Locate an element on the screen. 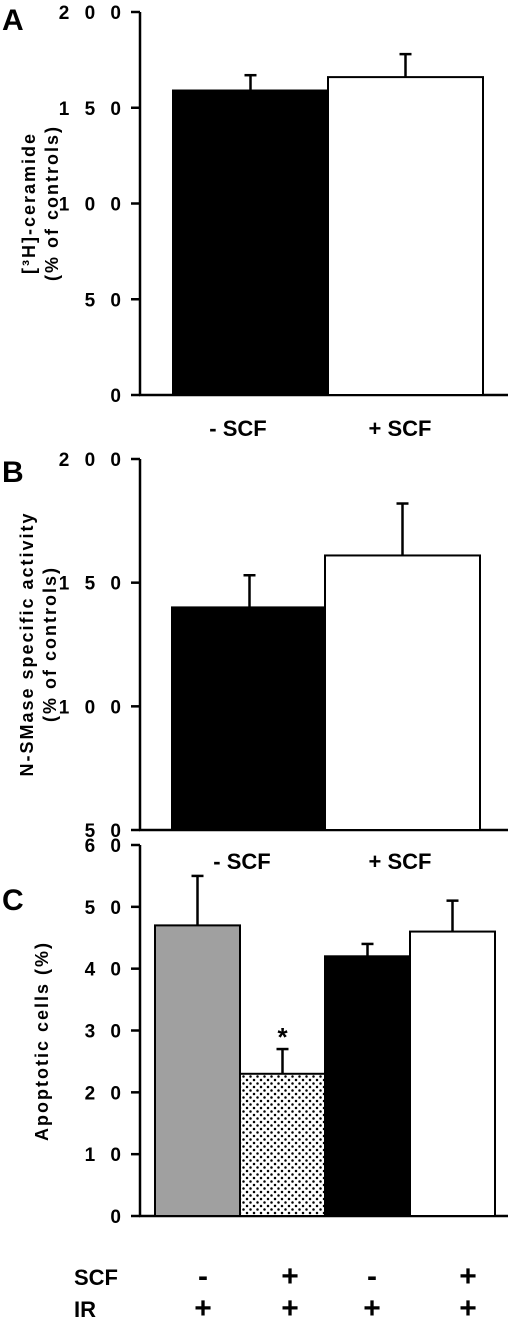 This screenshot has width=520, height=1324. condition-scf-1: - is located at coordinates (203, 1276).